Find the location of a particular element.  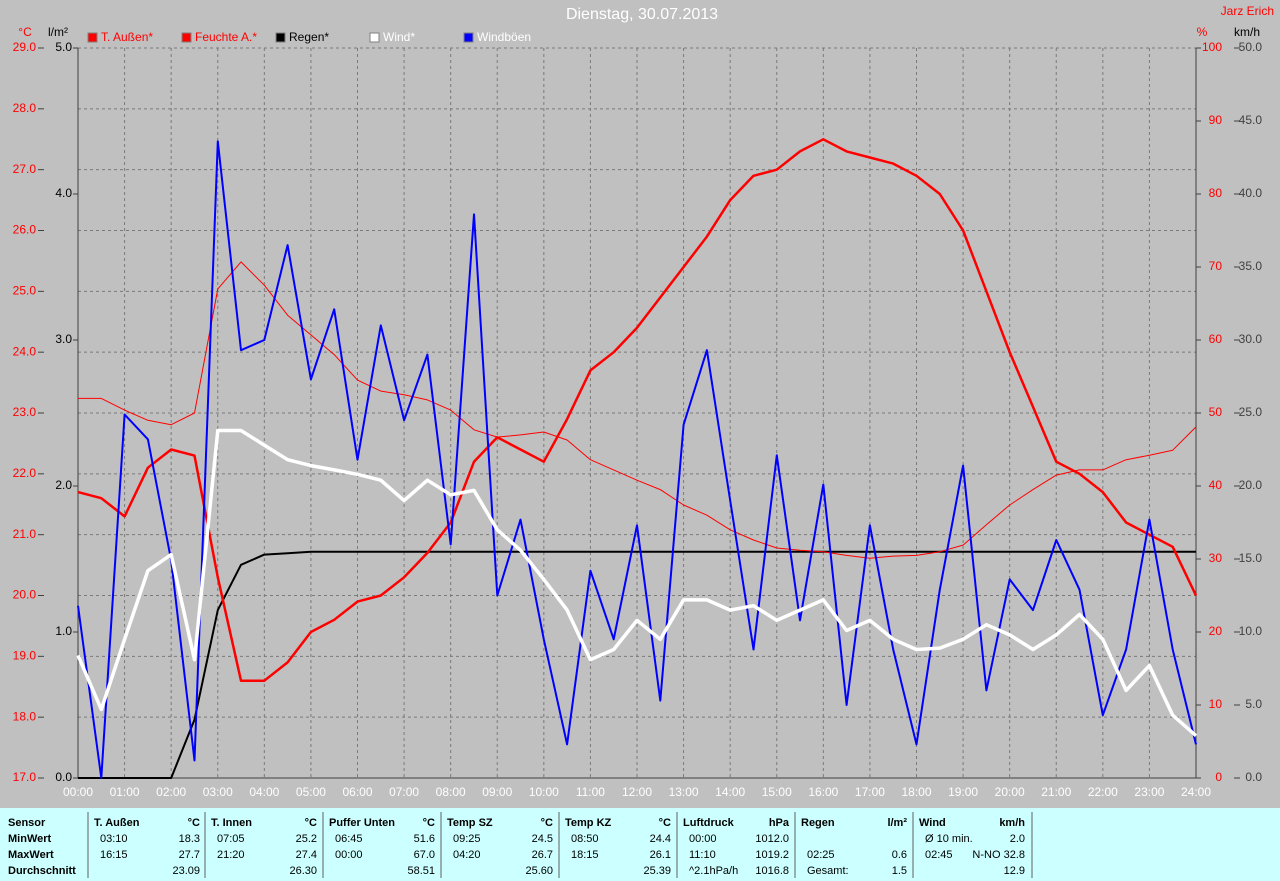

author: Jarz Erich is located at coordinates (1247, 11).